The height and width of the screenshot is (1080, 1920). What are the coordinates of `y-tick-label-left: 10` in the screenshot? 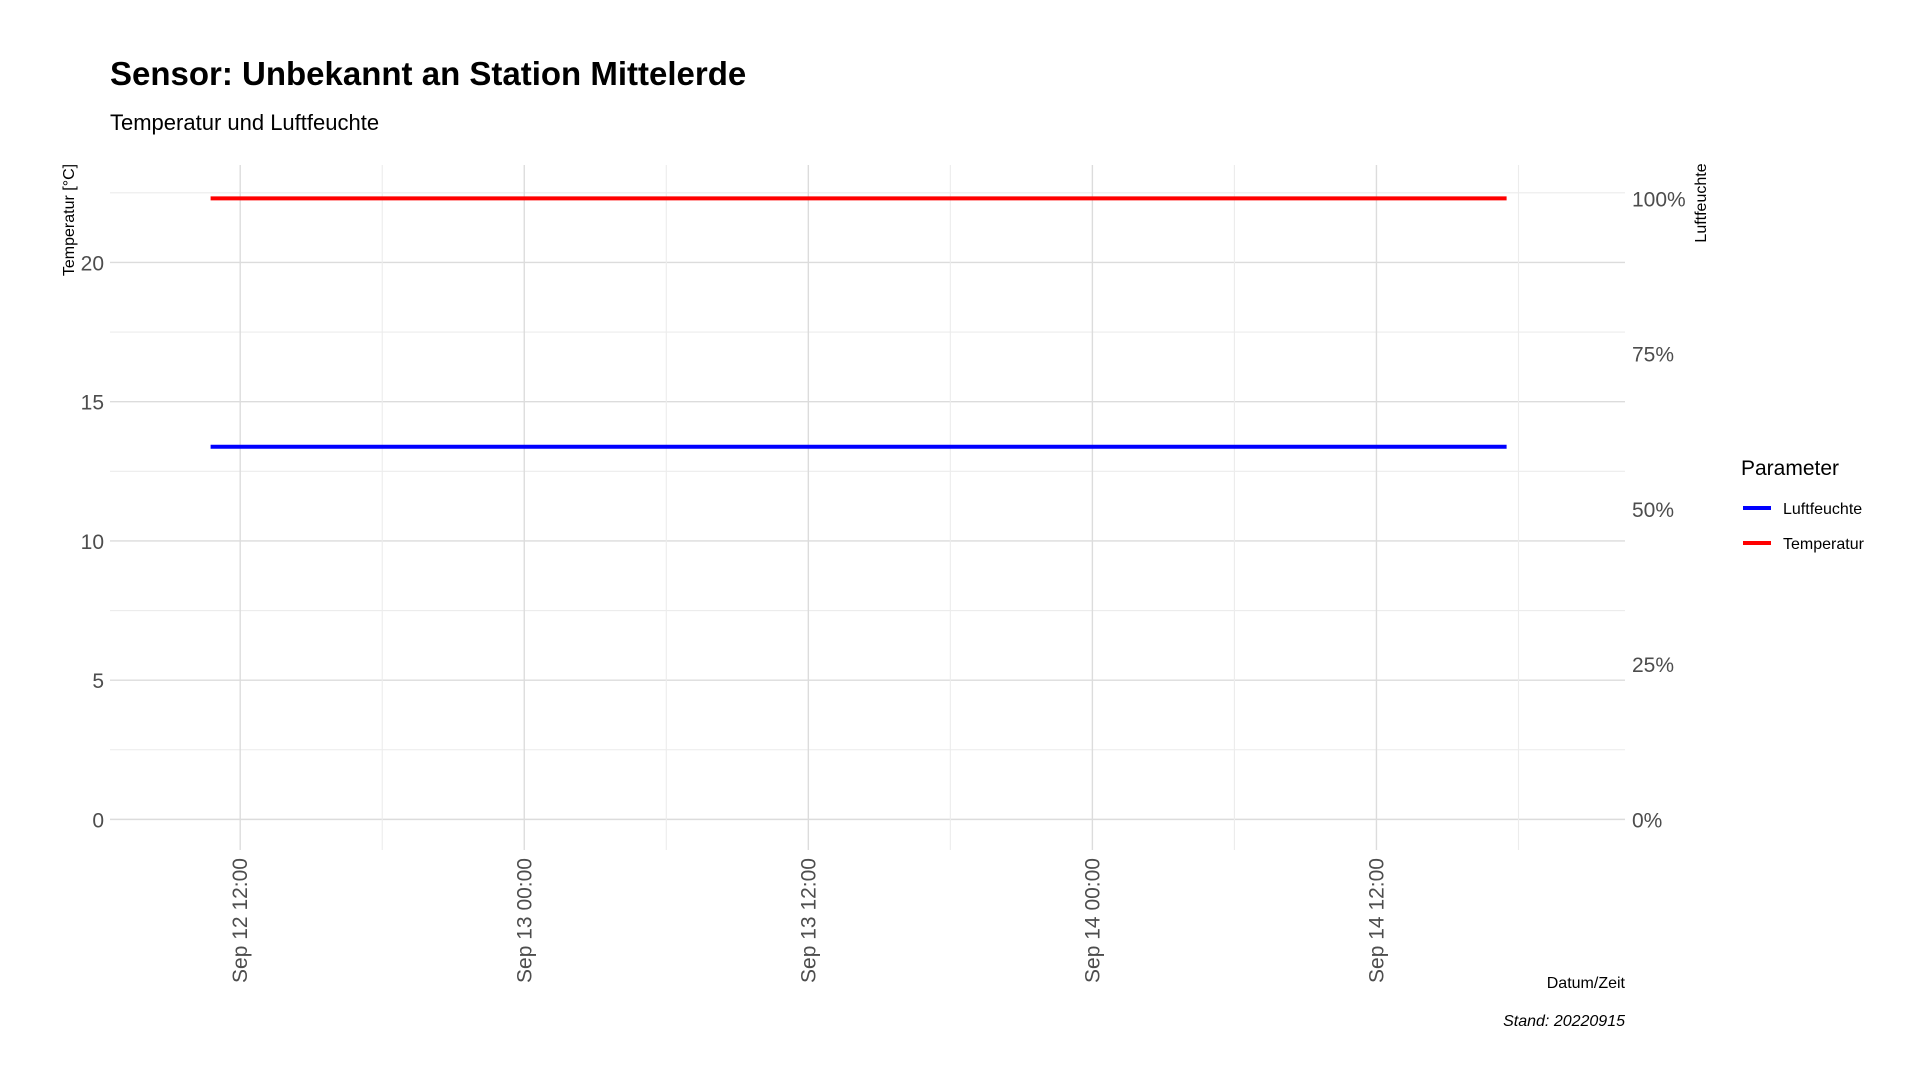 It's located at (92, 542).